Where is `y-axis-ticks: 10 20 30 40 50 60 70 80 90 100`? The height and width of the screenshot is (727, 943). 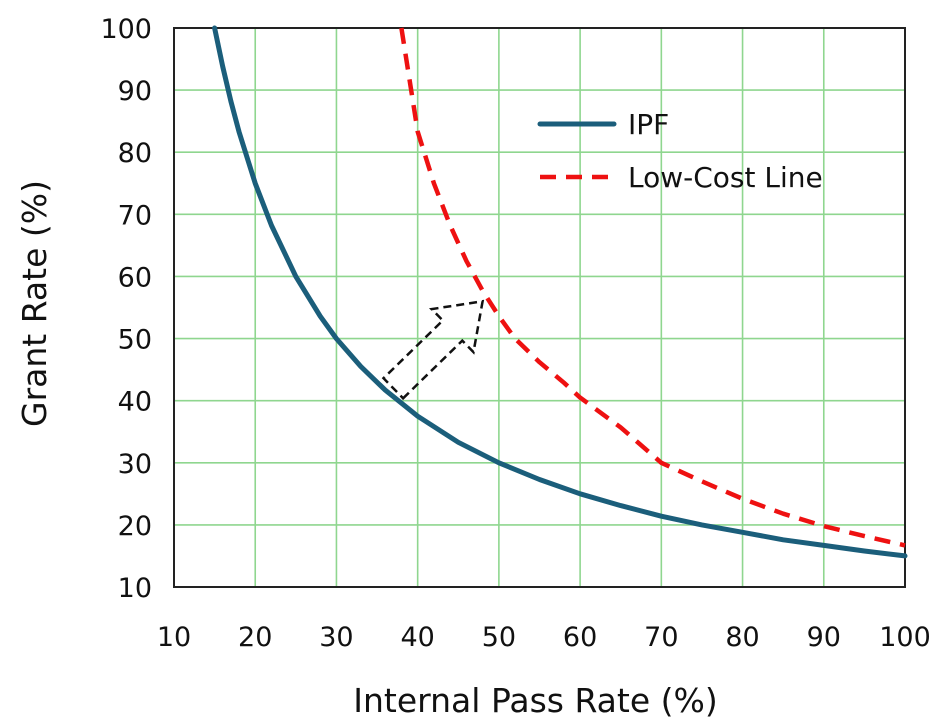 y-axis-ticks: 10 20 30 40 50 60 70 80 90 100 is located at coordinates (126, 309).